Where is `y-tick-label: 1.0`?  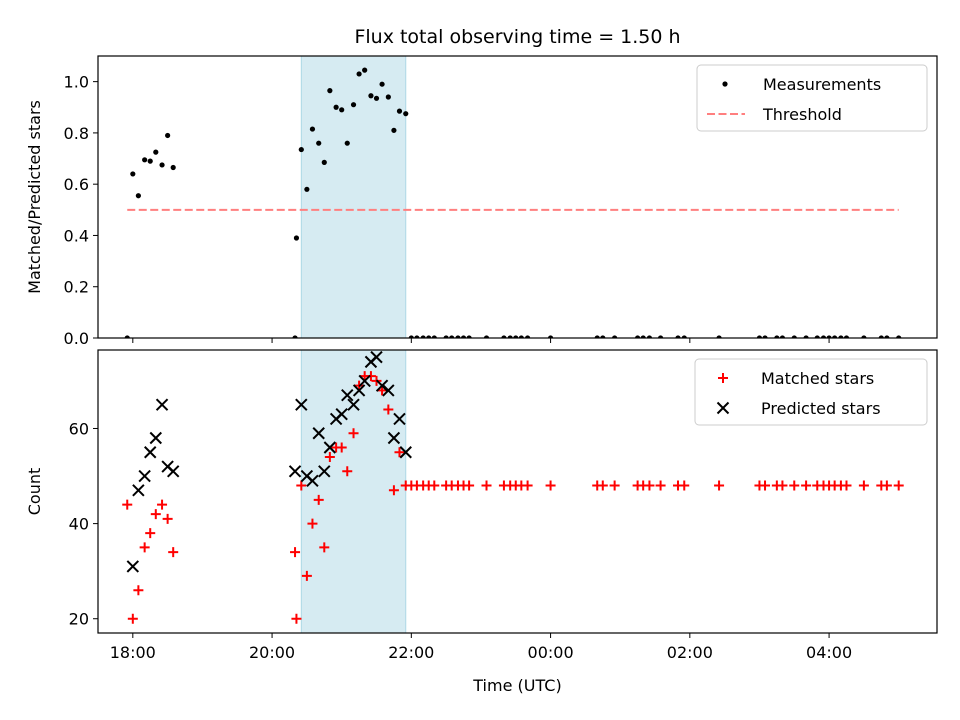 y-tick-label: 1.0 is located at coordinates (76, 82).